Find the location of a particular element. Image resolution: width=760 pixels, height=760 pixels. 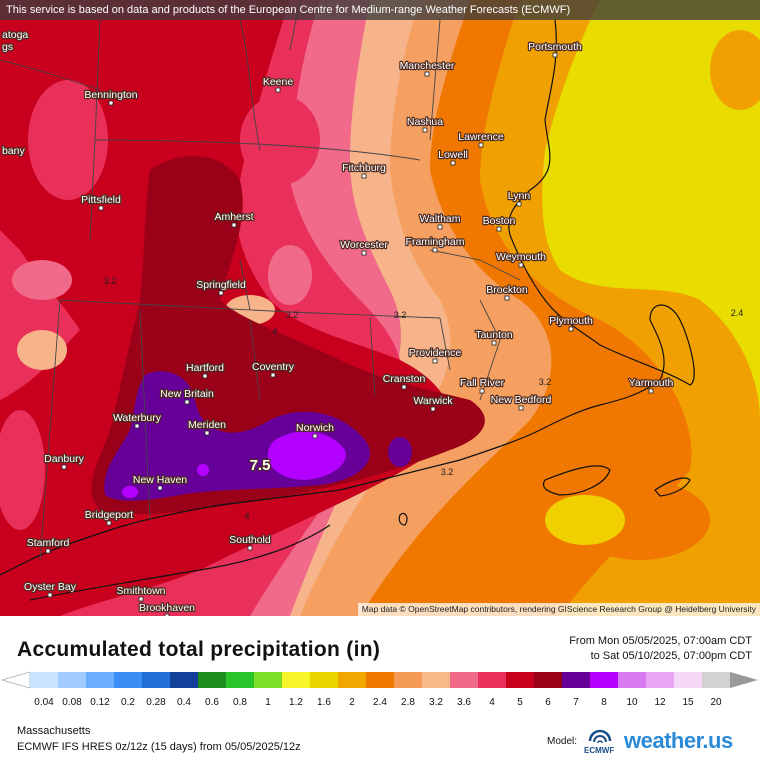

city-label: Lowell is located at coordinates (453, 155).